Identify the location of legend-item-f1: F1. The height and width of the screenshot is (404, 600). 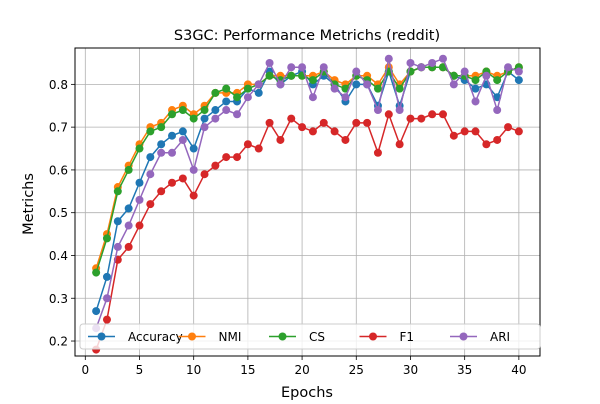
(386, 337).